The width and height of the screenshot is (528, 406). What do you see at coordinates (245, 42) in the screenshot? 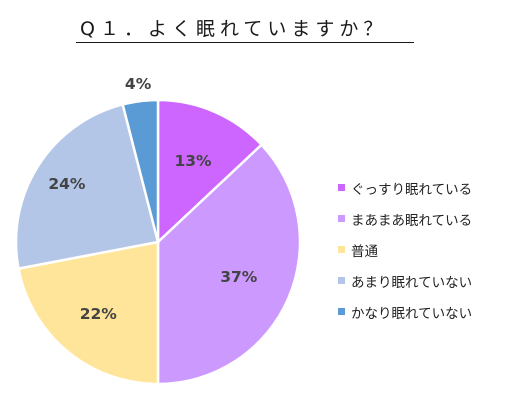
I see `title-underline` at bounding box center [245, 42].